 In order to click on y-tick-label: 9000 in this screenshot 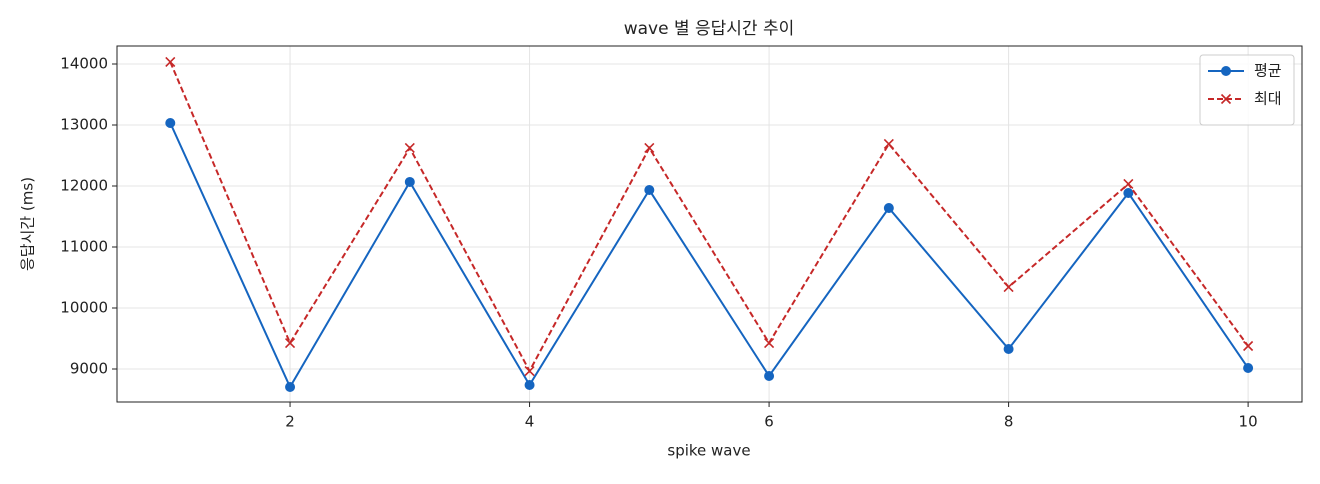, I will do `click(89, 368)`.